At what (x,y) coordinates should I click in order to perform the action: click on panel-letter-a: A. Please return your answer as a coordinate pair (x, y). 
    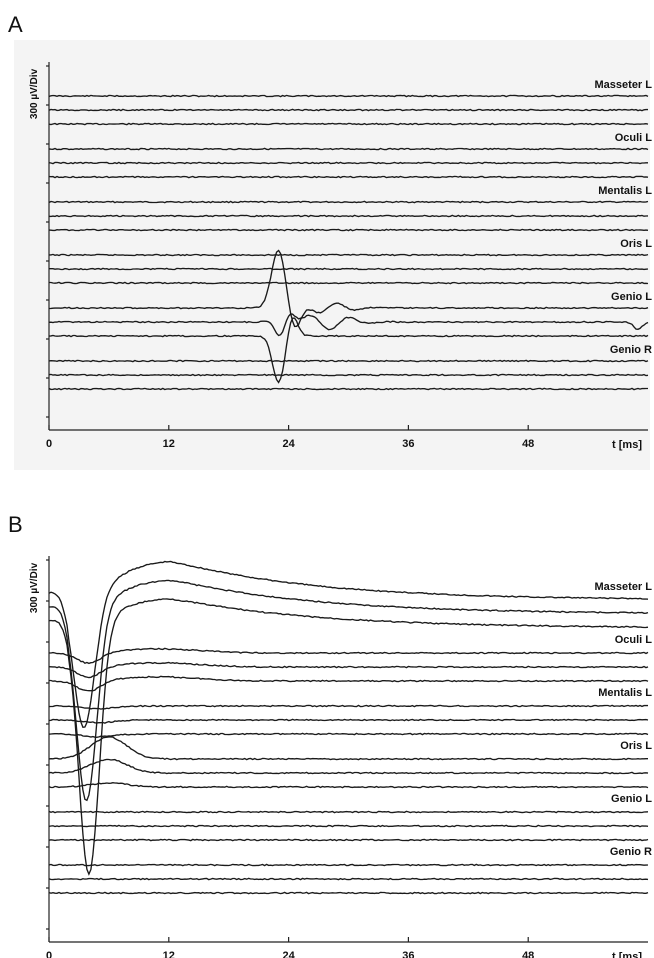
    Looking at the image, I should click on (15, 24).